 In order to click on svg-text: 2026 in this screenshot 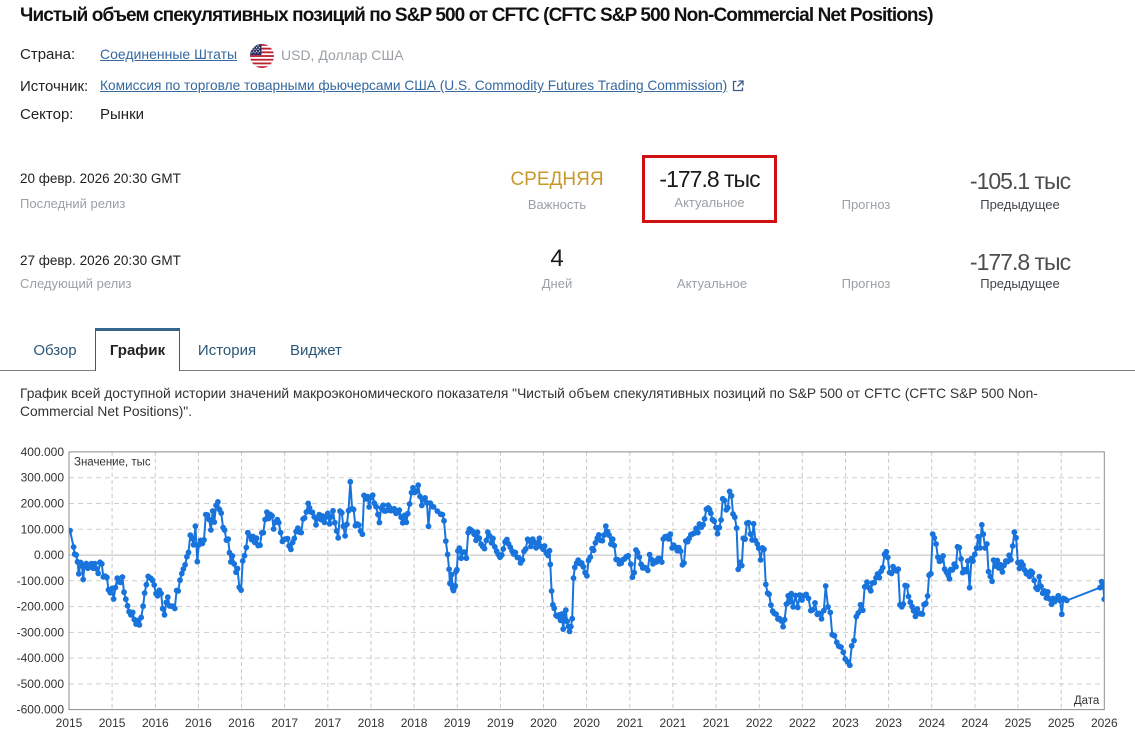, I will do `click(1104, 723)`.